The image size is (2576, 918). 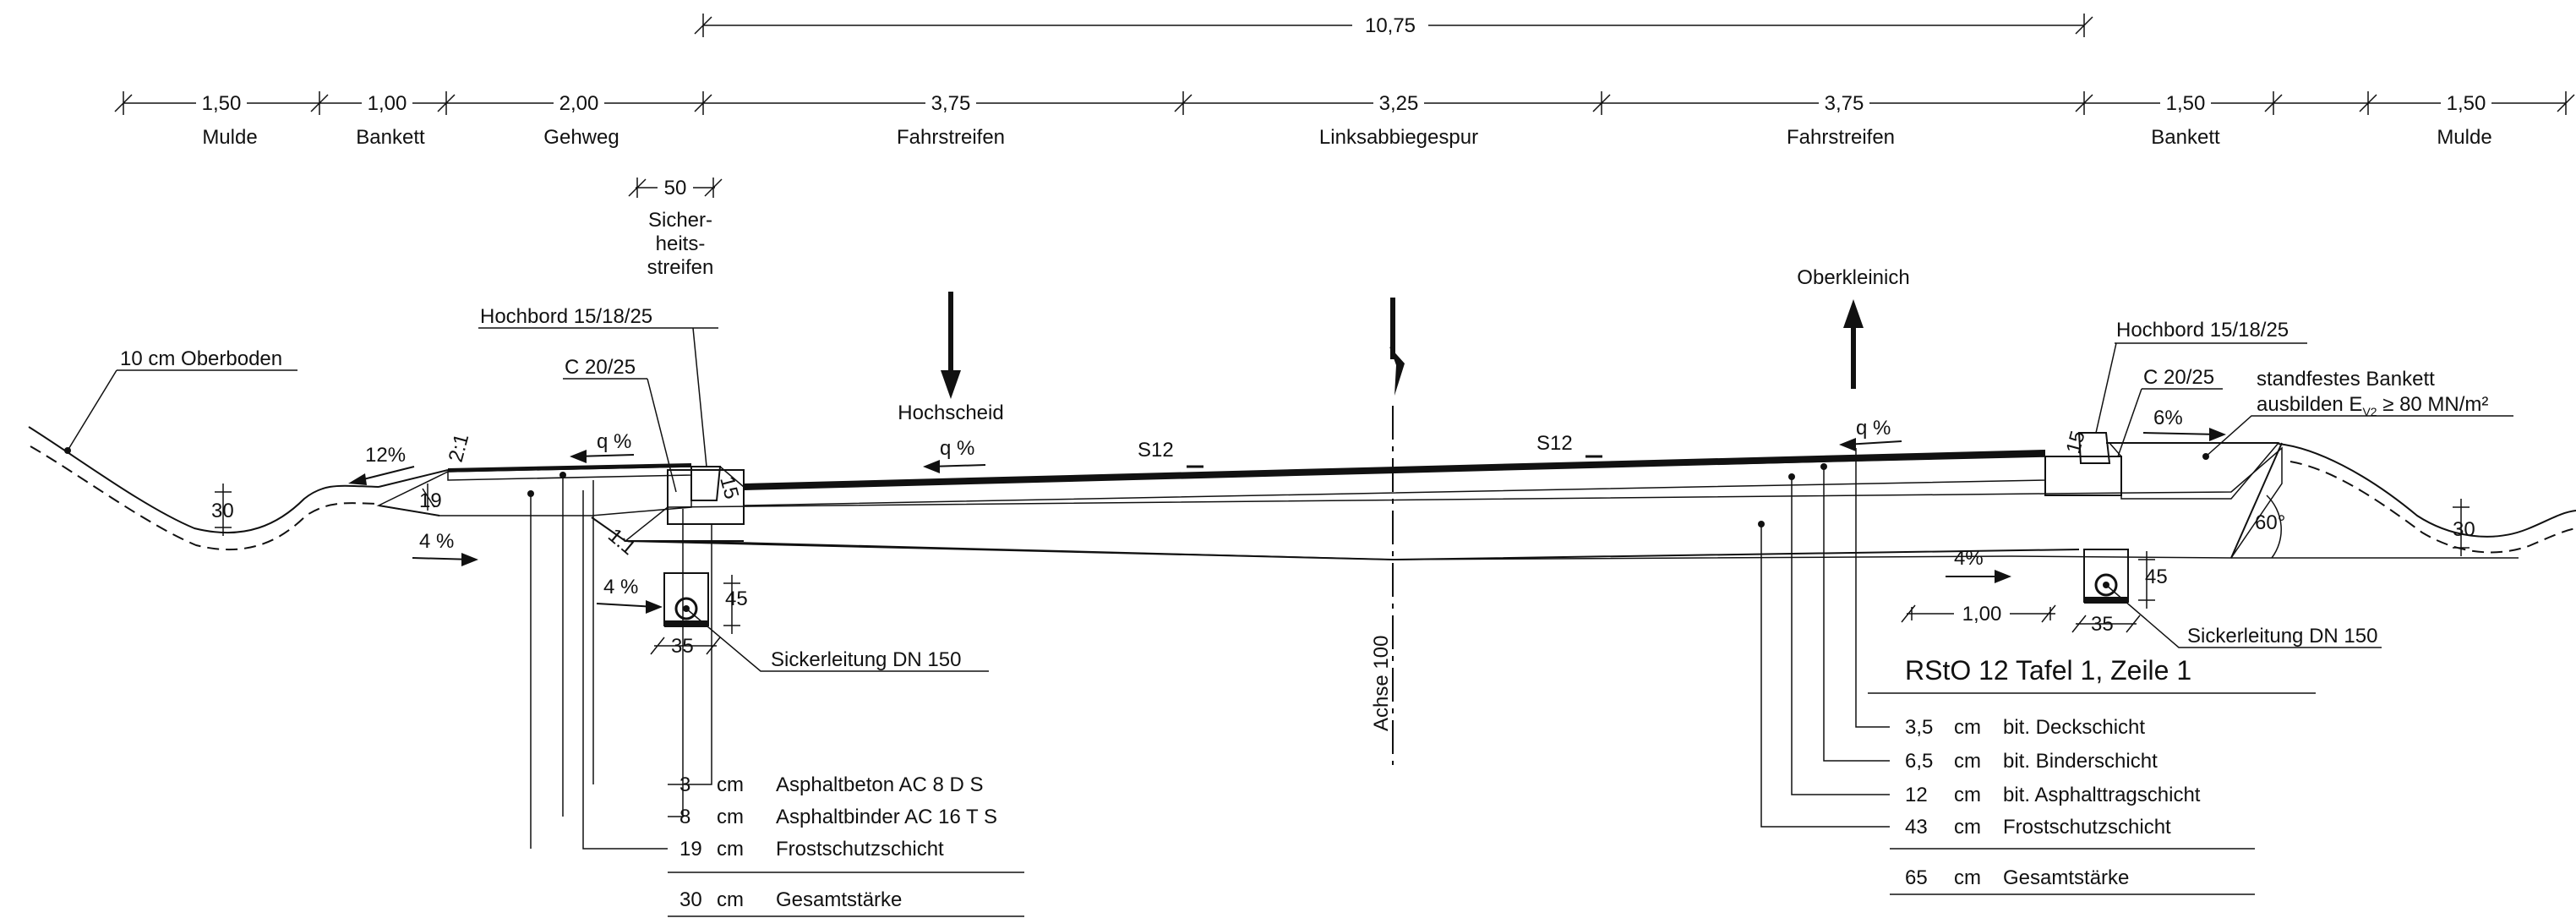 What do you see at coordinates (730, 849) in the screenshot?
I see `layer-left-3-unit: cm` at bounding box center [730, 849].